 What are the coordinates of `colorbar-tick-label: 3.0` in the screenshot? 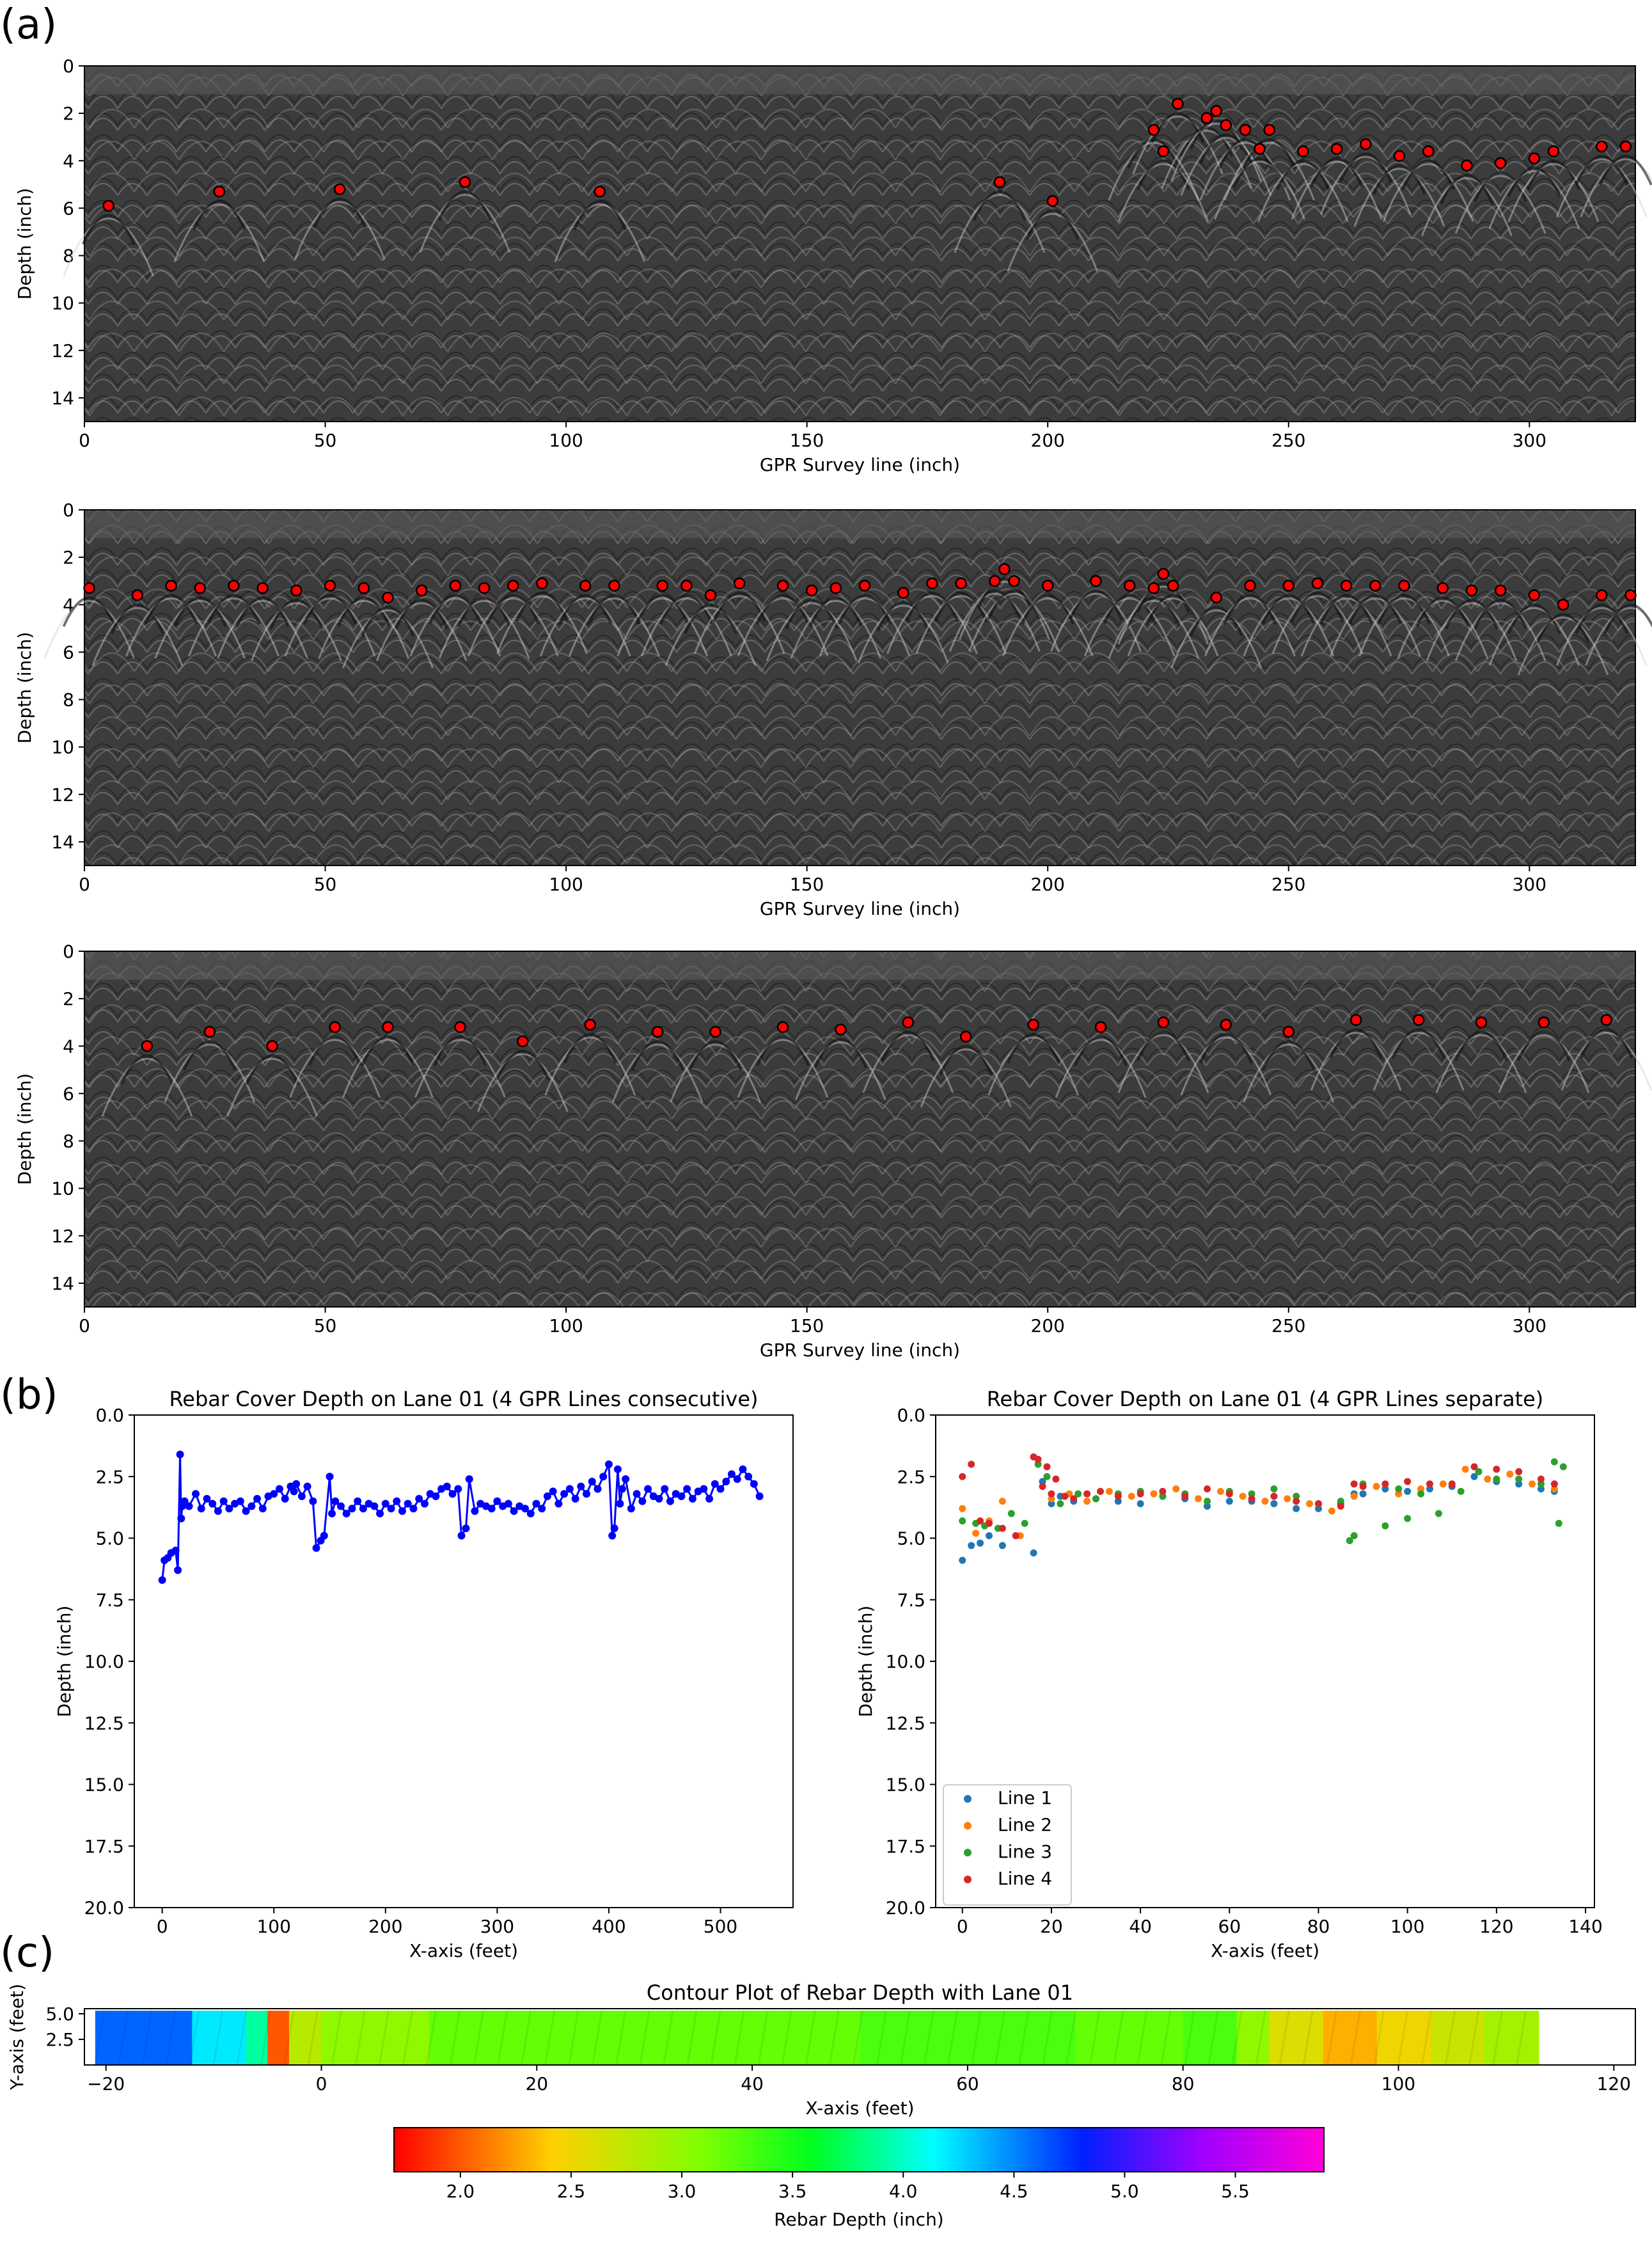 It's located at (682, 2191).